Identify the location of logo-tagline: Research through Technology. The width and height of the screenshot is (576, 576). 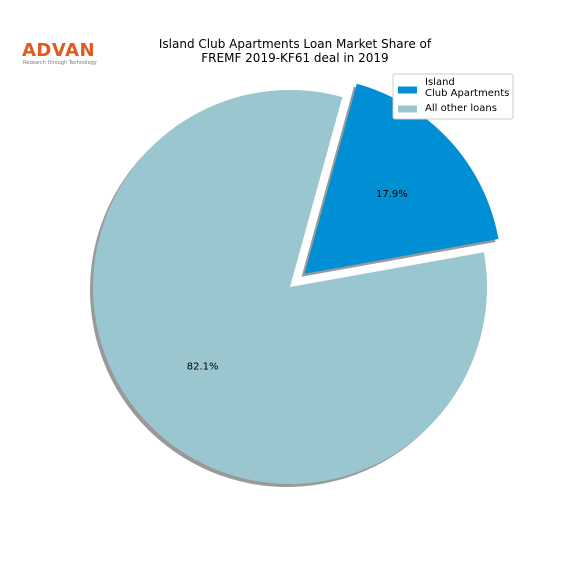
(60, 63).